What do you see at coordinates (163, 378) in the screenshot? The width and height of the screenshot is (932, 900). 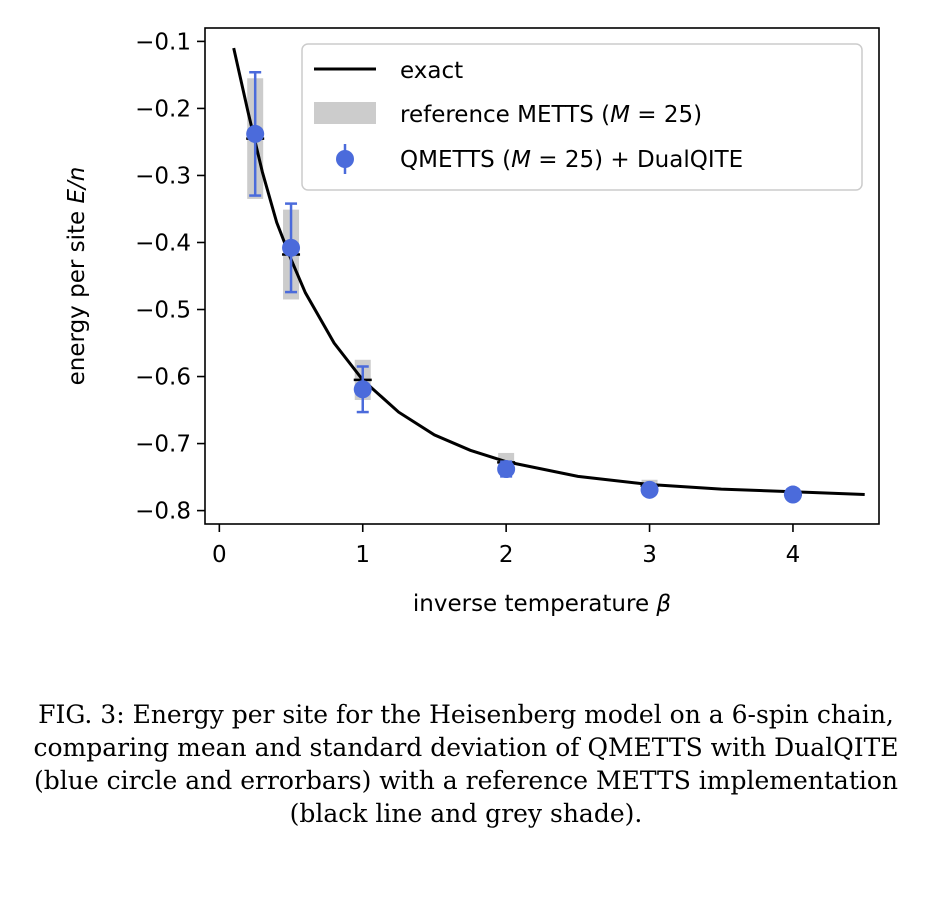 I see `y-tick-label: −0.6` at bounding box center [163, 378].